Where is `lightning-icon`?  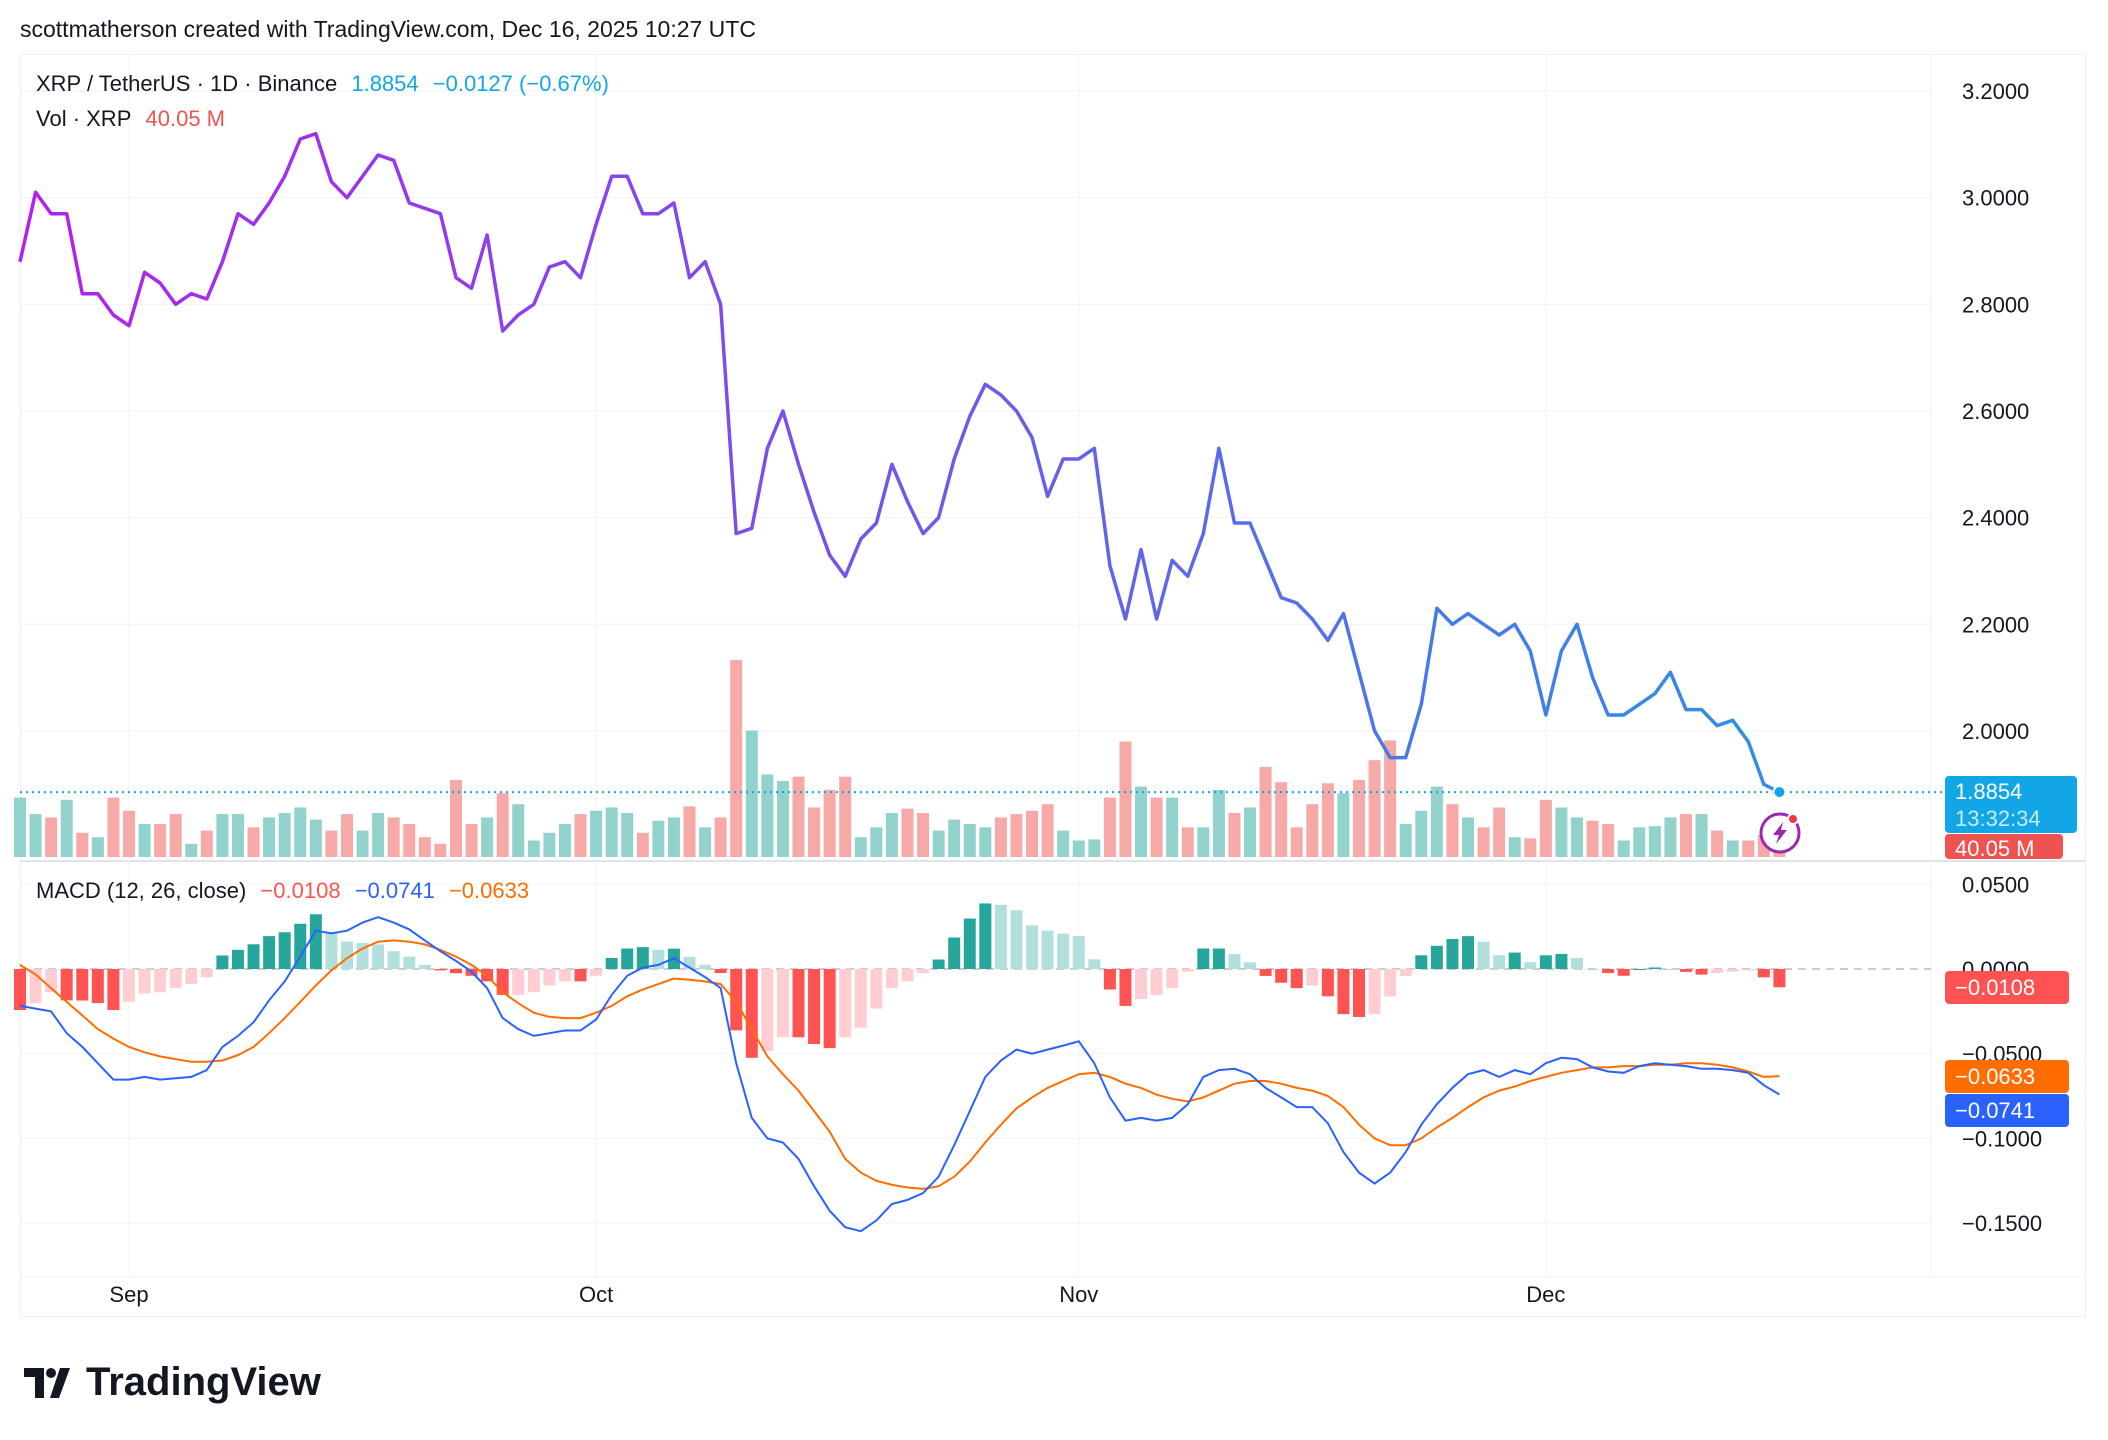 lightning-icon is located at coordinates (1780, 833).